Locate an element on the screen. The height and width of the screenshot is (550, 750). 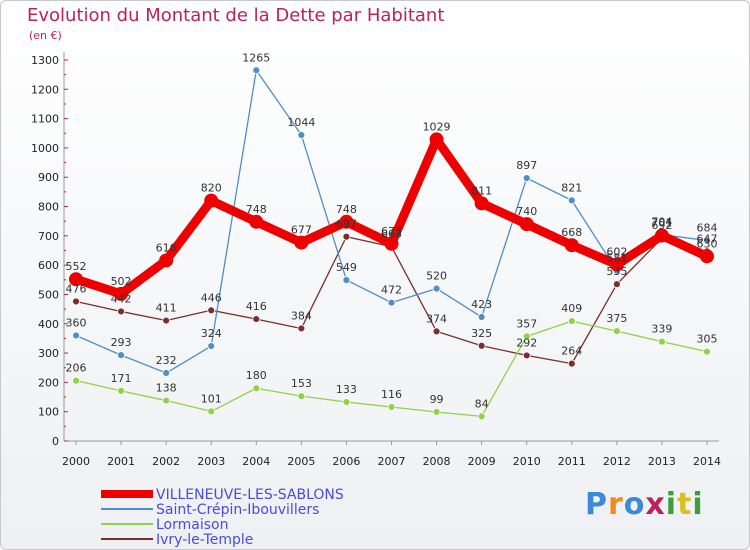
data-label: 384 is located at coordinates (301, 315).